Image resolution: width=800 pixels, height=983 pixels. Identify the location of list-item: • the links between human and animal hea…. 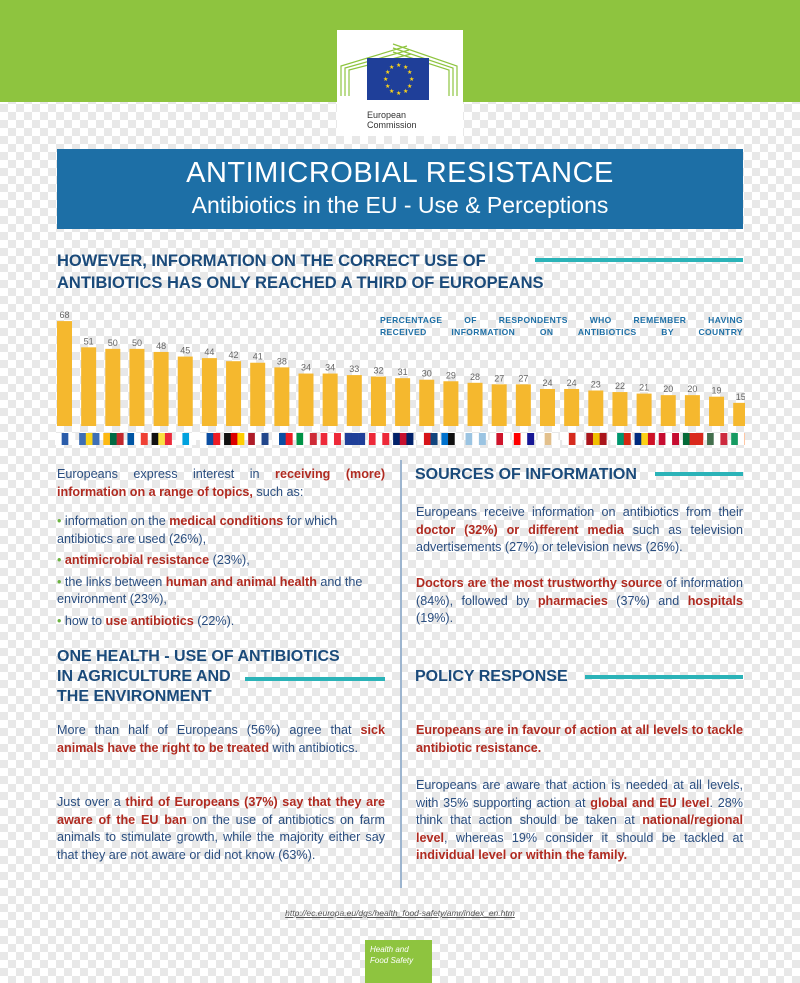
(222, 591).